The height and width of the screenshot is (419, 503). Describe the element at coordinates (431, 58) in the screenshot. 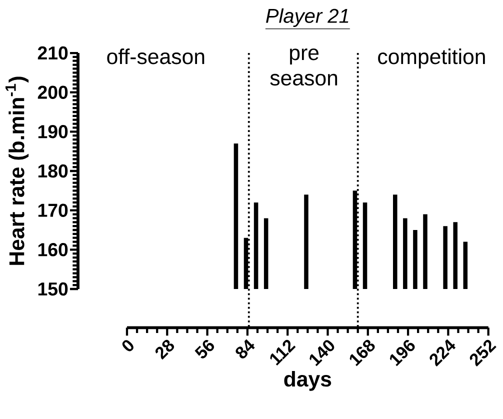

I see `annotation: competition` at that location.